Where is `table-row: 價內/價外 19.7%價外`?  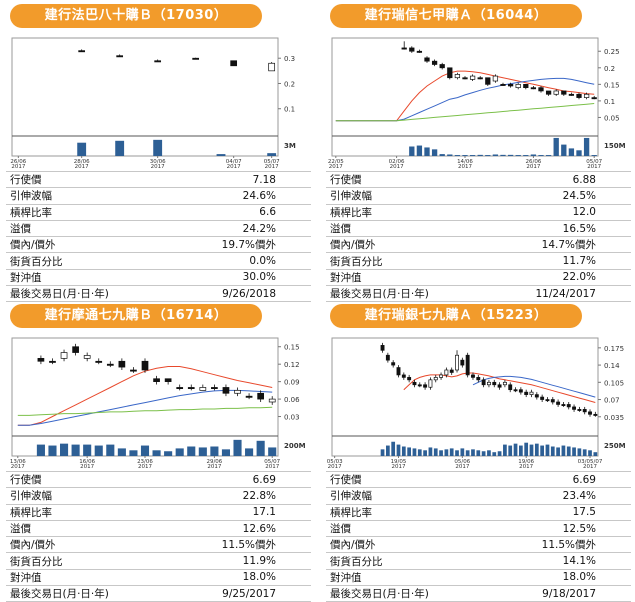 table-row: 價內/價外 19.7%價外 is located at coordinates (158, 245).